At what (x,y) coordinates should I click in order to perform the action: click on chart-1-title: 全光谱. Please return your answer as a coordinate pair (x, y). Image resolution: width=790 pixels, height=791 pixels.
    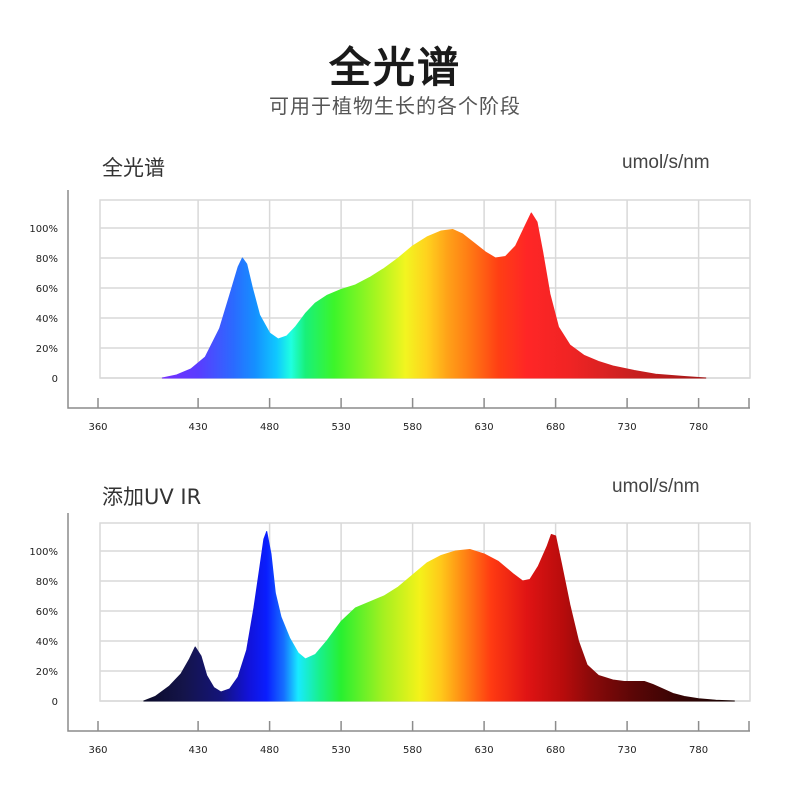
    Looking at the image, I should click on (133, 168).